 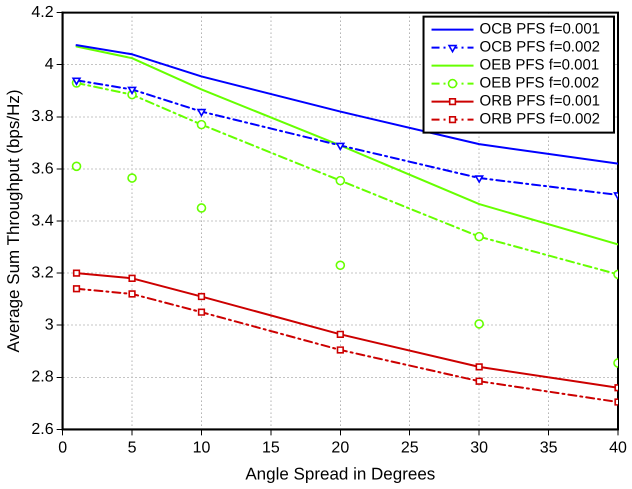 I want to click on y-tick-label: 4, so click(x=49, y=65).